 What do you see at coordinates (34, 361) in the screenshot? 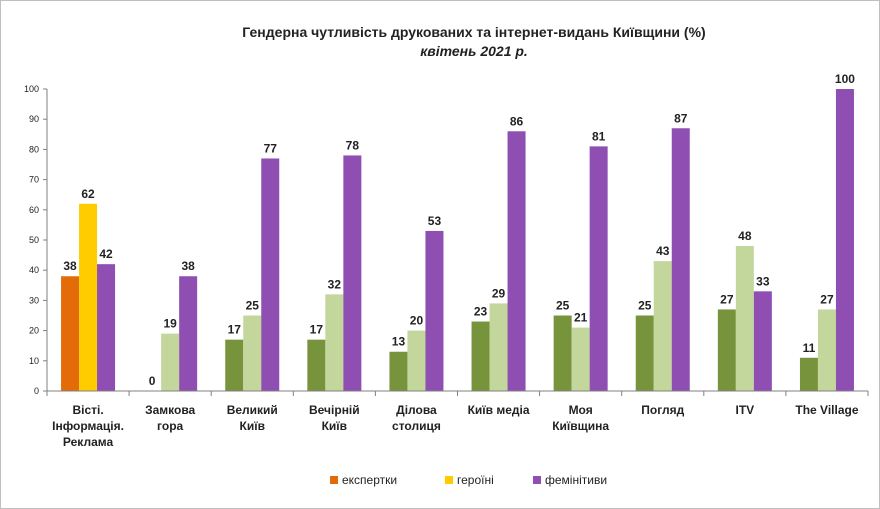
I see `y-tick-label: 10` at bounding box center [34, 361].